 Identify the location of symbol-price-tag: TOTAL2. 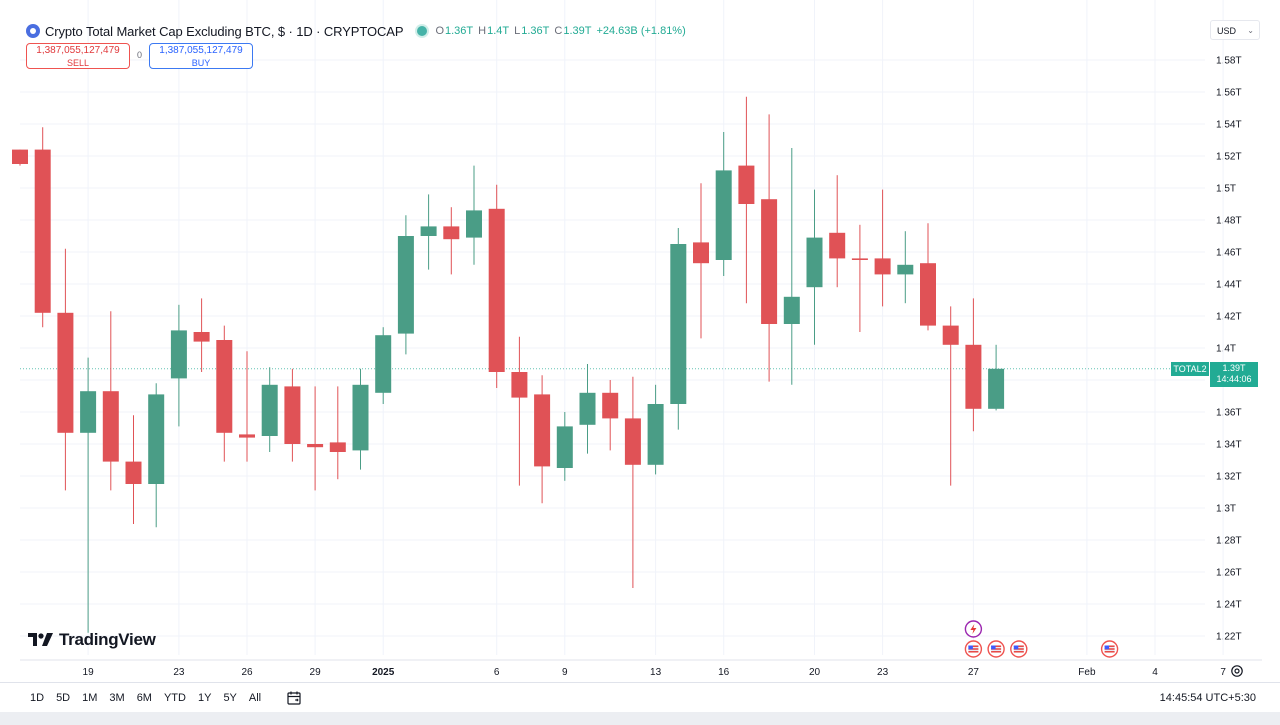
(1190, 369).